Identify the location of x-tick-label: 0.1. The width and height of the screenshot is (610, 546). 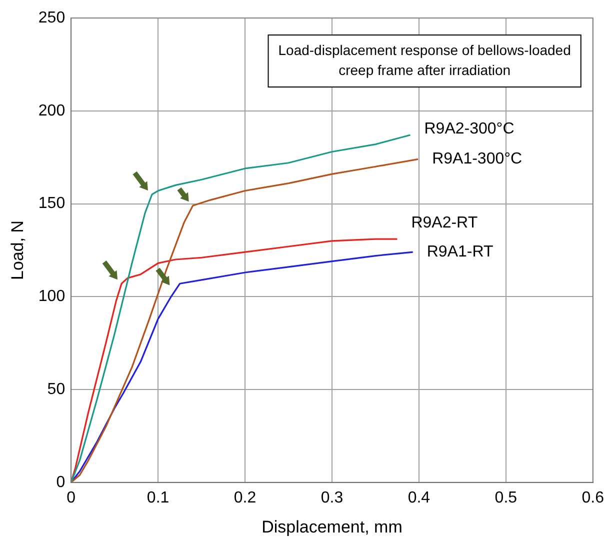
(158, 497).